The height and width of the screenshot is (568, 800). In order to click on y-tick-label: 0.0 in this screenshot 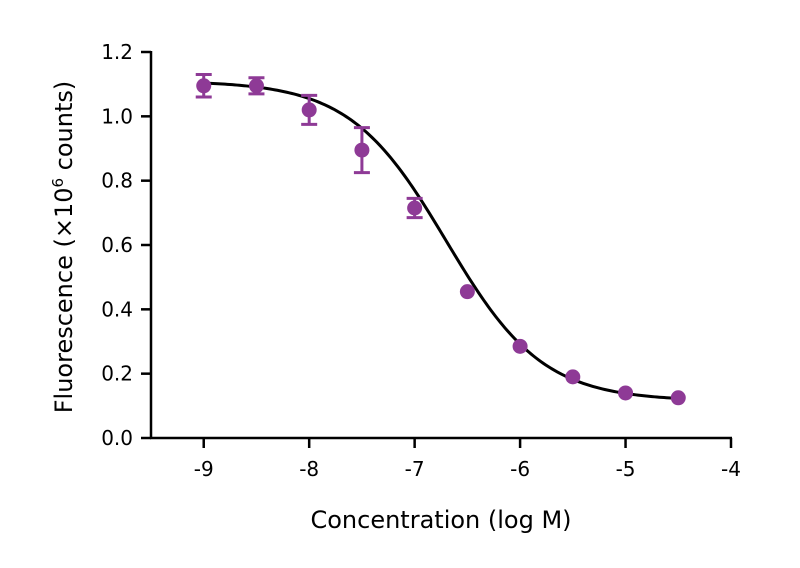, I will do `click(117, 438)`.